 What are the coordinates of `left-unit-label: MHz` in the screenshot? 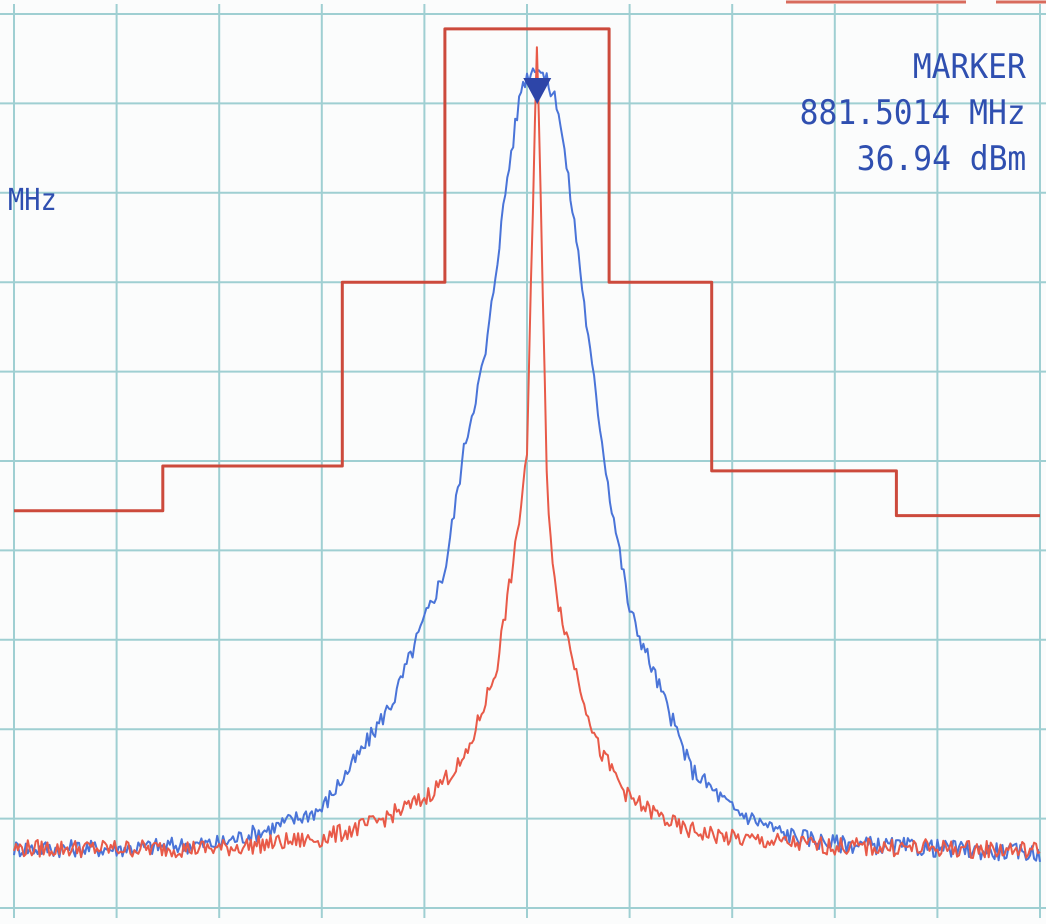 It's located at (32, 200).